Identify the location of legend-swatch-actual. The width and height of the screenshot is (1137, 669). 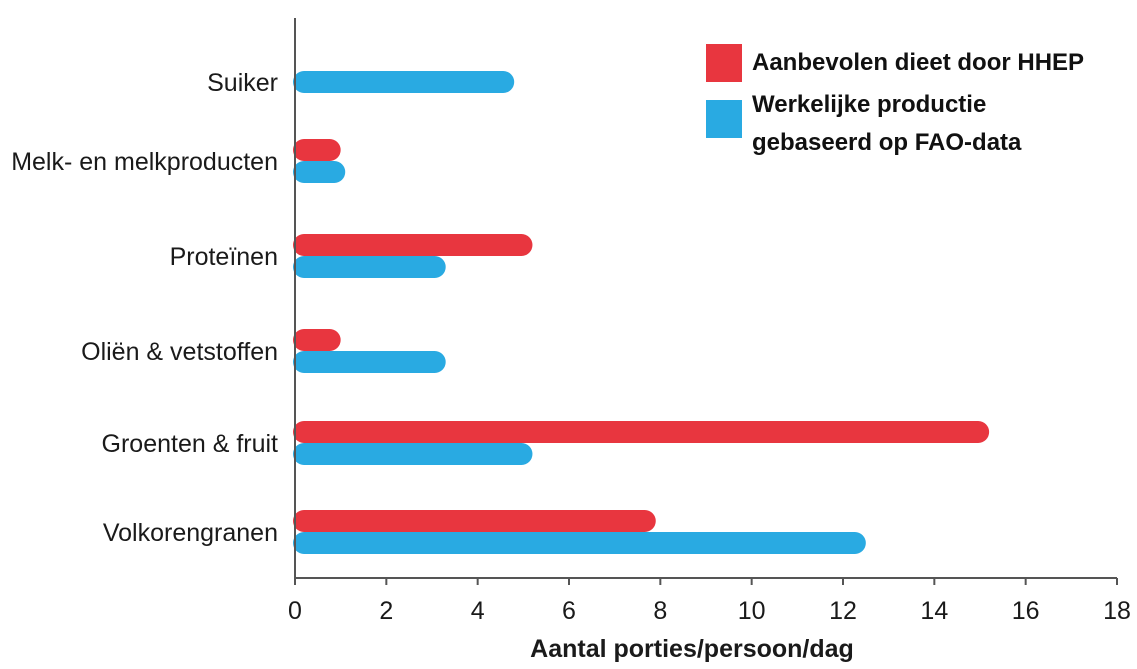
(724, 119).